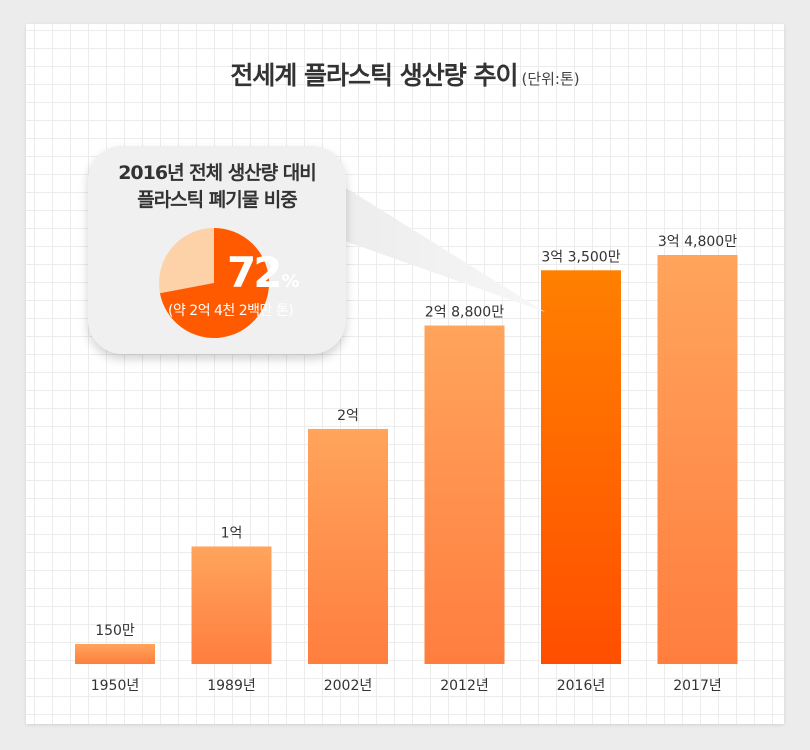 The width and height of the screenshot is (810, 750). I want to click on x-tick-label: 2002년, so click(348, 686).